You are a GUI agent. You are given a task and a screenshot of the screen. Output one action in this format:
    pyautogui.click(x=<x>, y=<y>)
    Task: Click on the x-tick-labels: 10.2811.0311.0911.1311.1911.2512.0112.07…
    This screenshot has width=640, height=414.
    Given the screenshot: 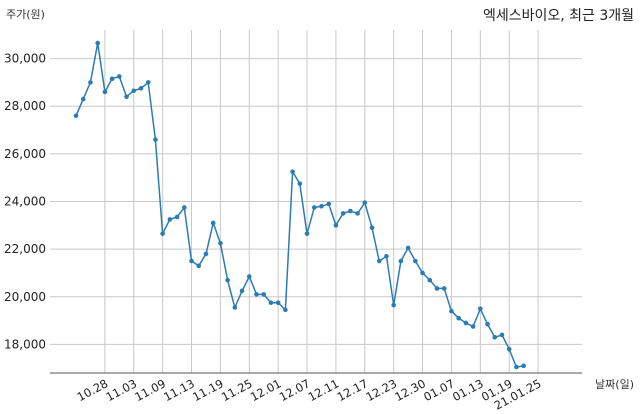 What is the action you would take?
    pyautogui.click(x=309, y=394)
    